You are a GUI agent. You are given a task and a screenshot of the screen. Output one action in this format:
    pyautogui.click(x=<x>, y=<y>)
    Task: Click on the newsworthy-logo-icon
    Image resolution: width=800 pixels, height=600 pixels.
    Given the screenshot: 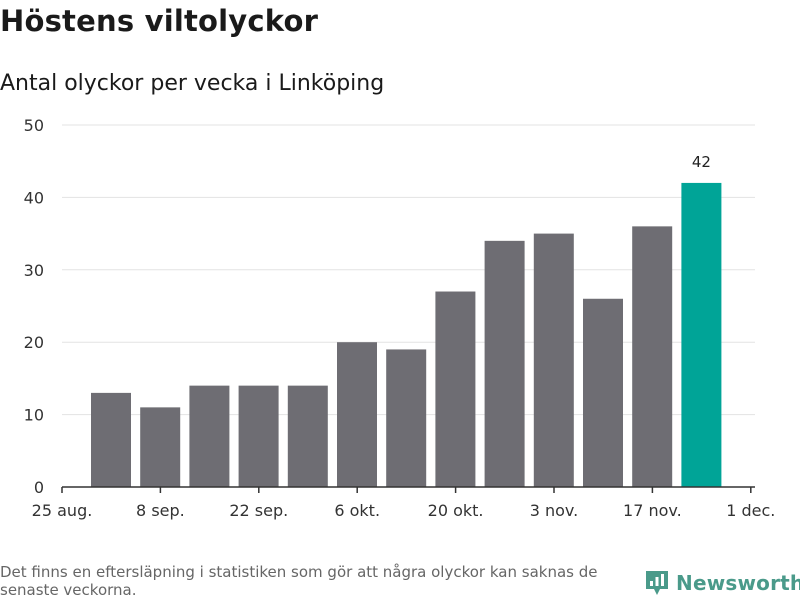 What is the action you would take?
    pyautogui.click(x=657, y=583)
    